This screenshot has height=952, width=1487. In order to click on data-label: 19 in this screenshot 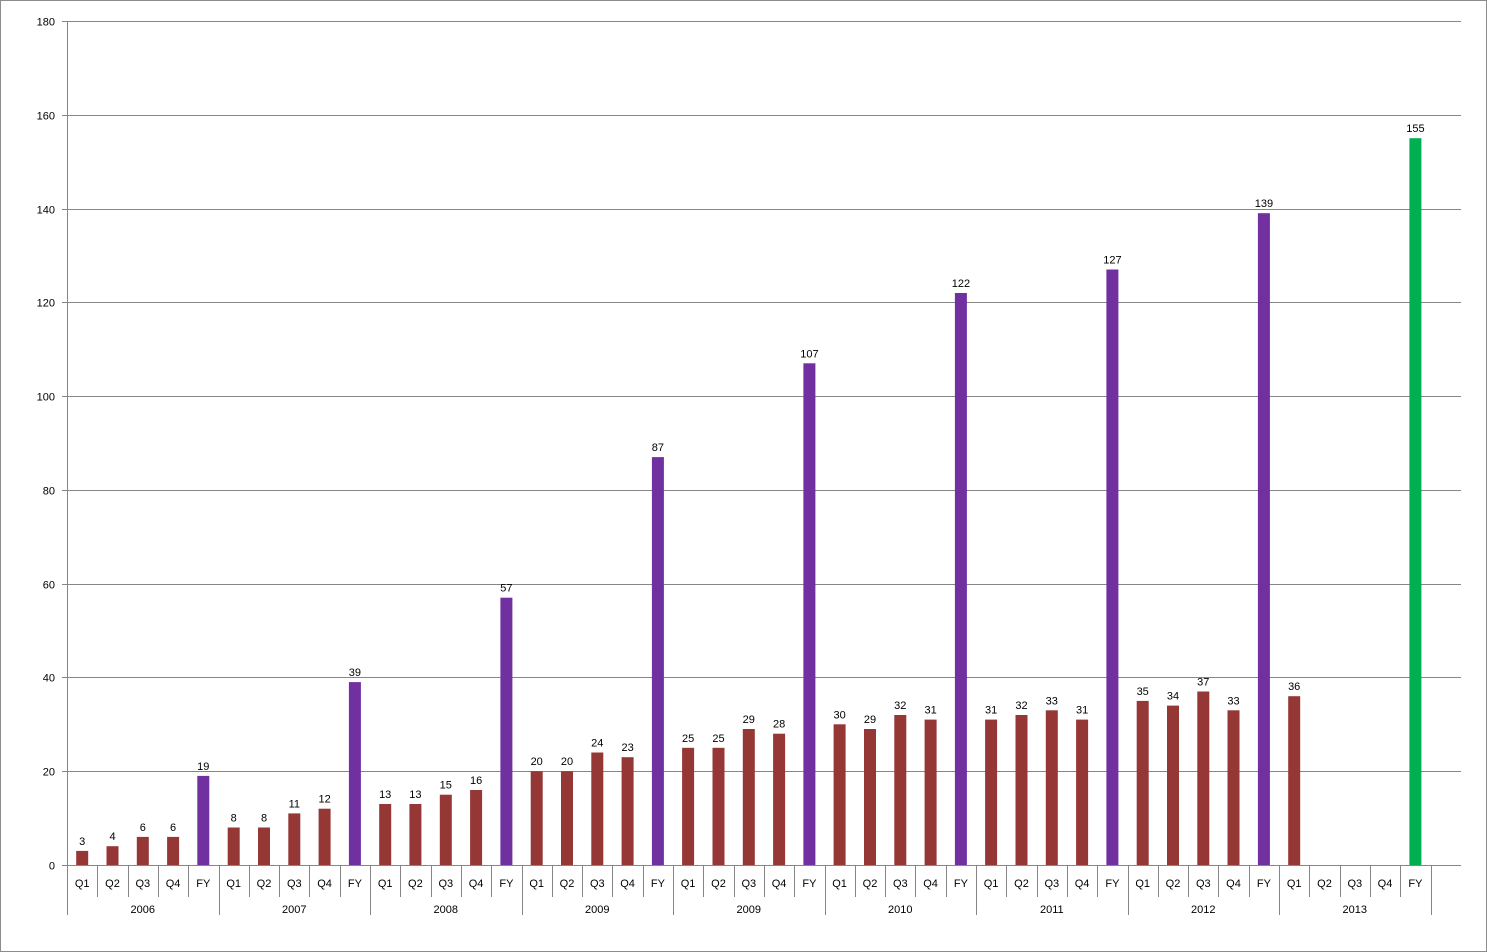, I will do `click(203, 767)`.